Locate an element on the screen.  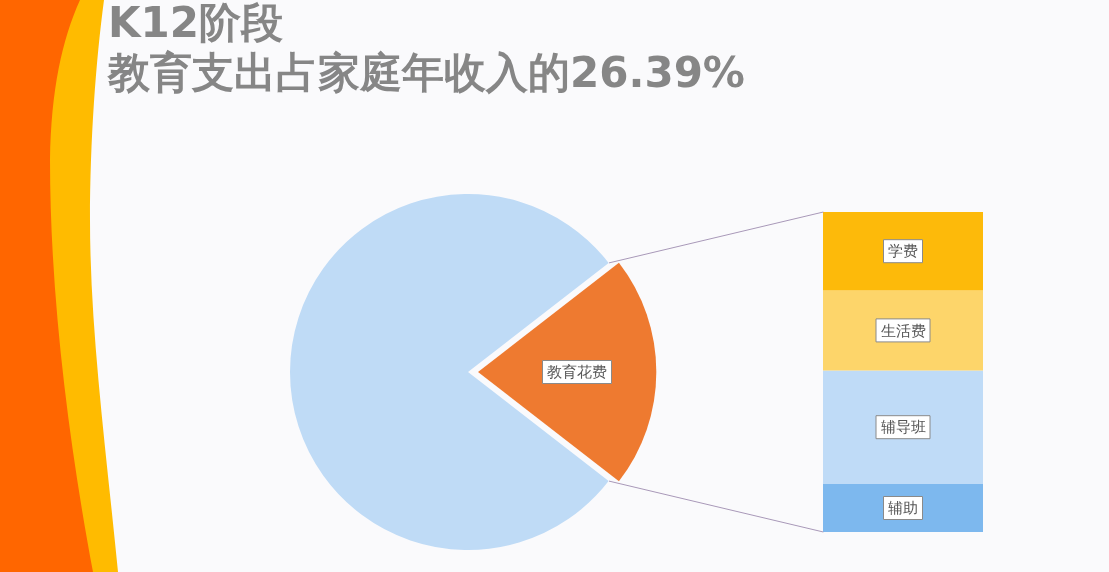
chart-title: K12阶段 is located at coordinates (195, 23).